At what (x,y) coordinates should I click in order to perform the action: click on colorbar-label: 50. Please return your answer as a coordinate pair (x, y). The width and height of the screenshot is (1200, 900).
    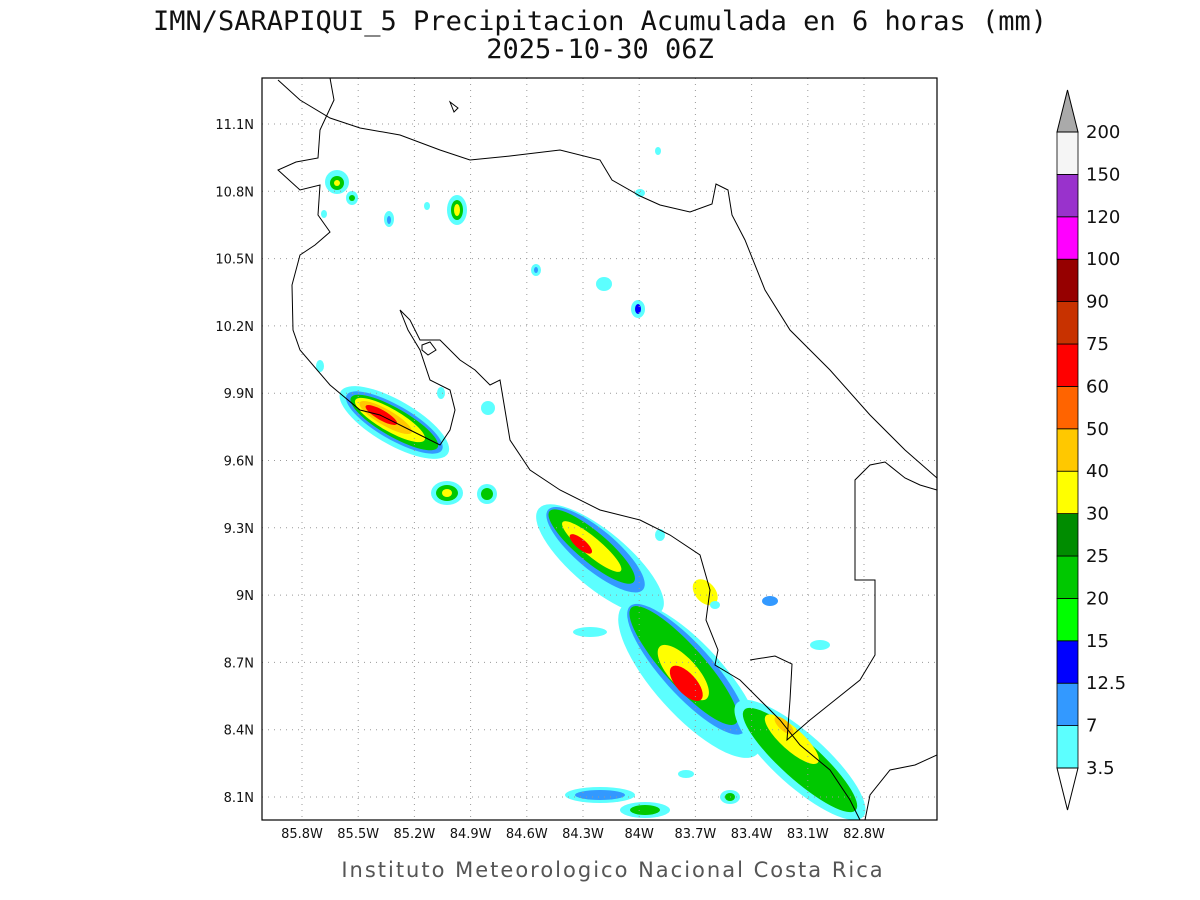
    Looking at the image, I should click on (1097, 429).